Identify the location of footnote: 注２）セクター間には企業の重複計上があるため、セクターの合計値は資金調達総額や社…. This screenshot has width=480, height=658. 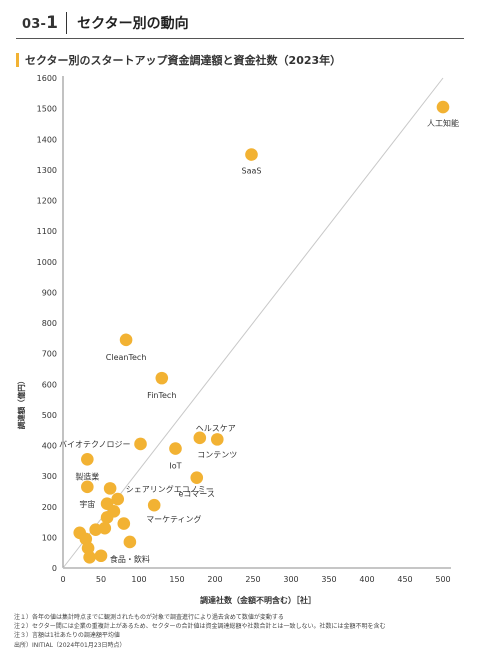
(200, 627).